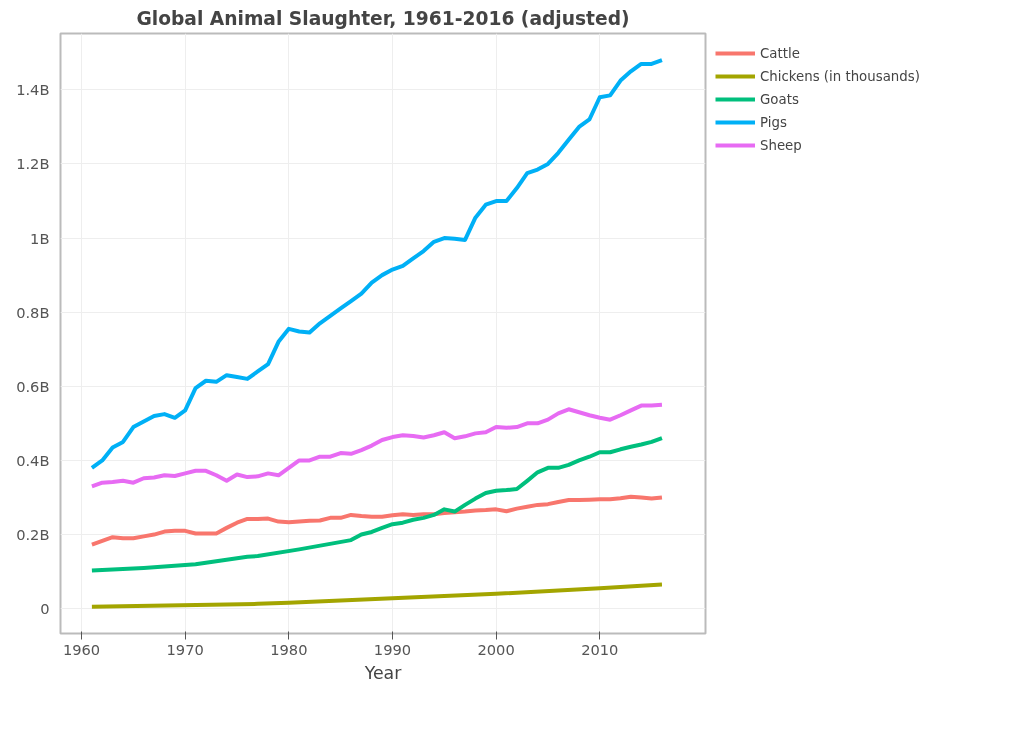 This screenshot has width=1031, height=731. I want to click on legend-label: Sheep, so click(781, 145).